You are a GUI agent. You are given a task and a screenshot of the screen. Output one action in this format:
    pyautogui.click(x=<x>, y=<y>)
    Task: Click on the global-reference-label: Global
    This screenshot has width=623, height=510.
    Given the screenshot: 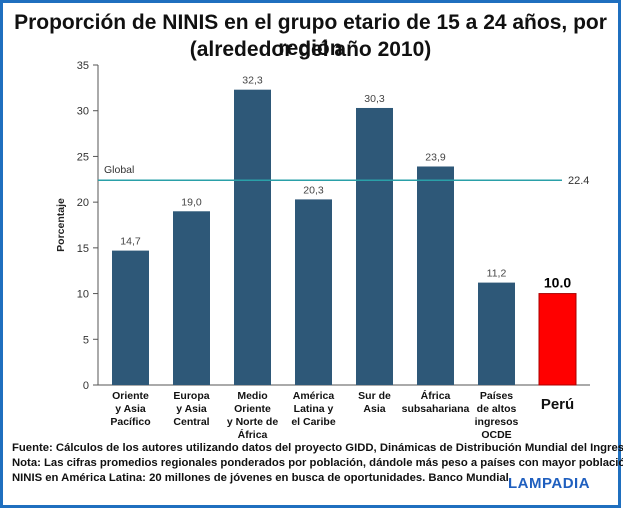 What is the action you would take?
    pyautogui.click(x=119, y=170)
    